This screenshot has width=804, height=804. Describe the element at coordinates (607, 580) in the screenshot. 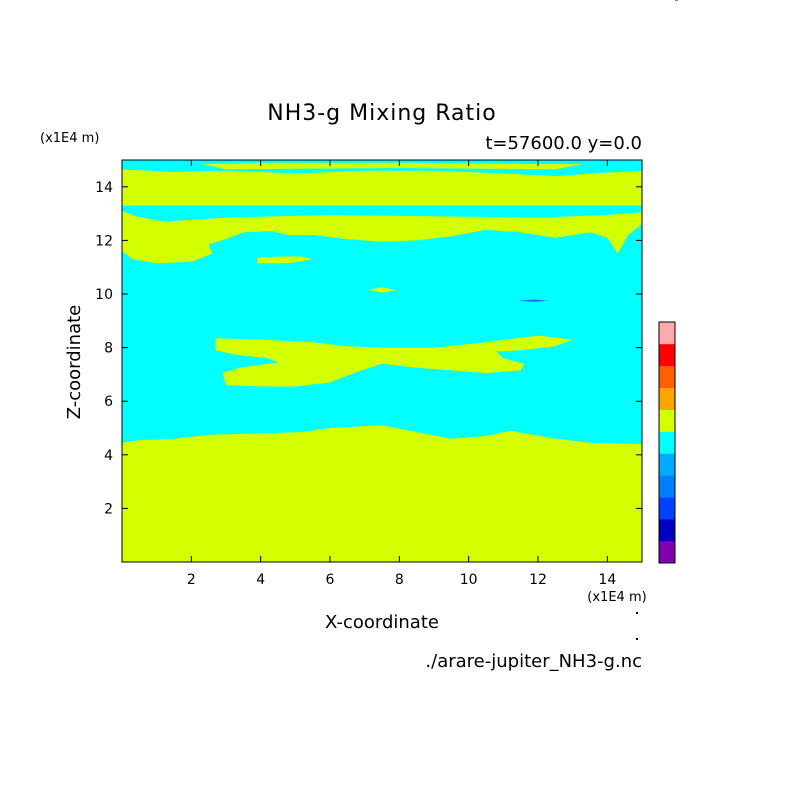

I see `x-tick-label: 14` at that location.